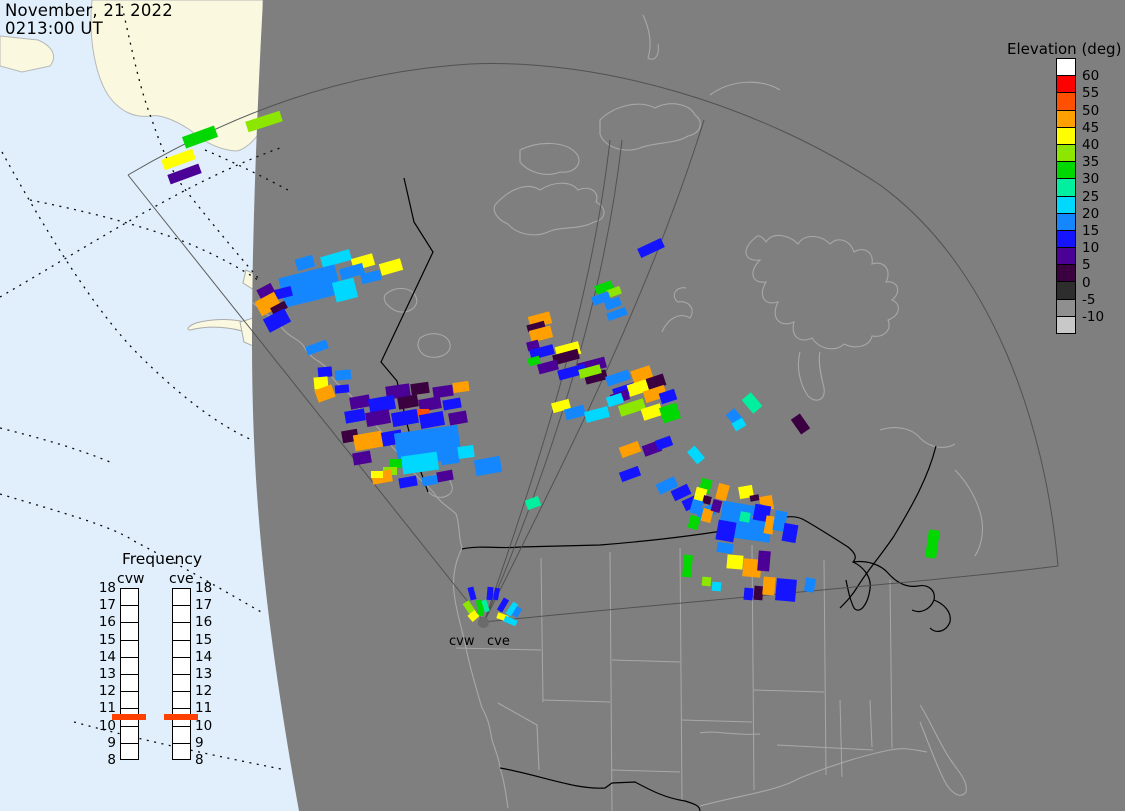  What do you see at coordinates (1091, 145) in the screenshot?
I see `elevation-tick-label: 40` at bounding box center [1091, 145].